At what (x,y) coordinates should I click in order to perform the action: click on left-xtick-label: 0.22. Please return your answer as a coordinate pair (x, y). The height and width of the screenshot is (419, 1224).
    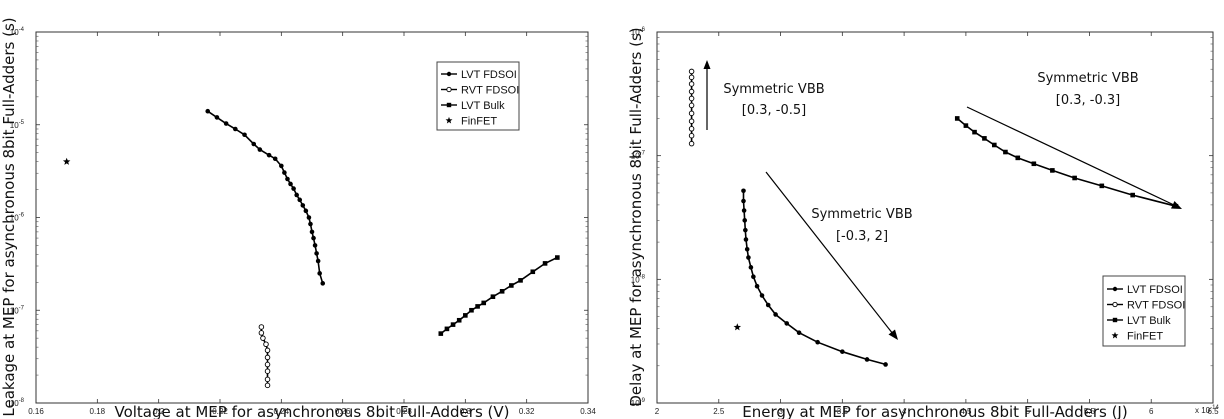
    Looking at the image, I should click on (220, 411).